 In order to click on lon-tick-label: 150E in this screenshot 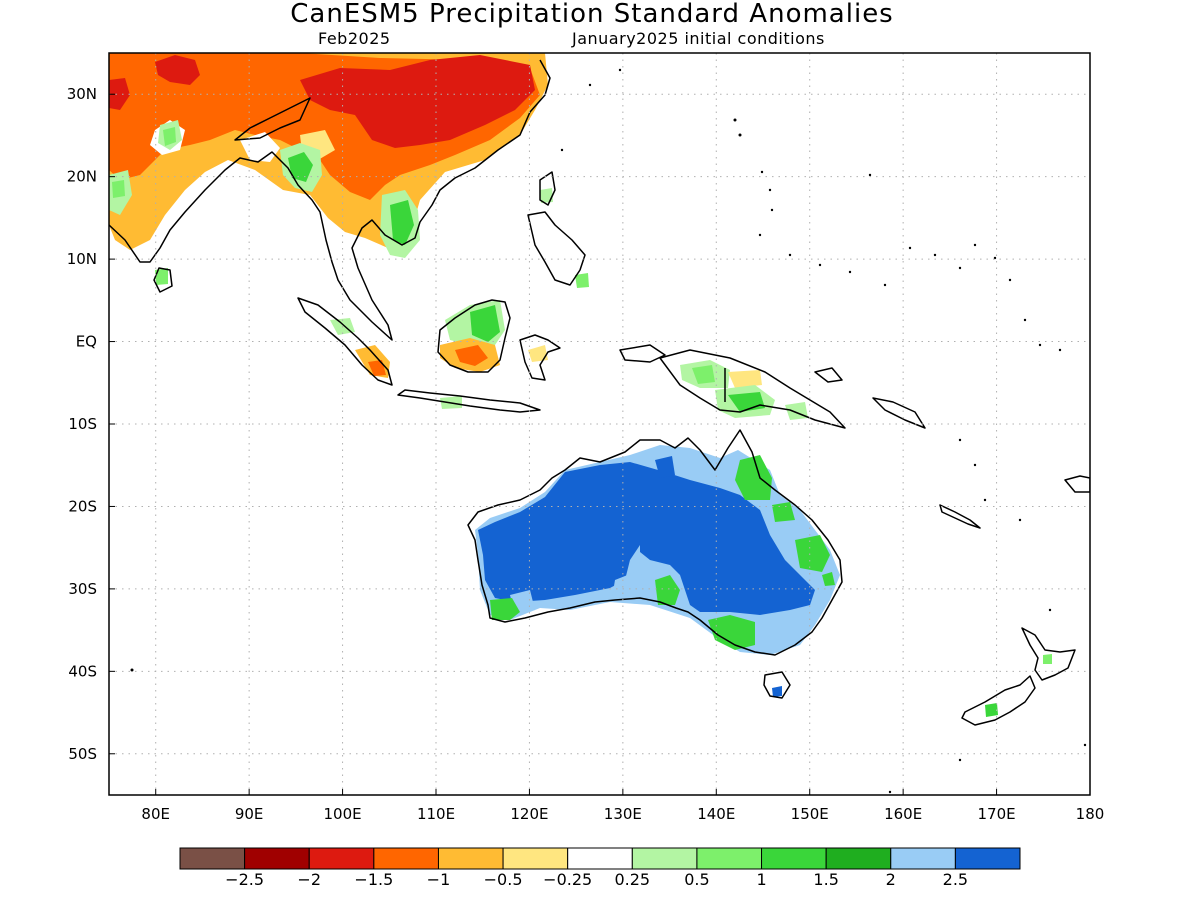, I will do `click(810, 814)`.